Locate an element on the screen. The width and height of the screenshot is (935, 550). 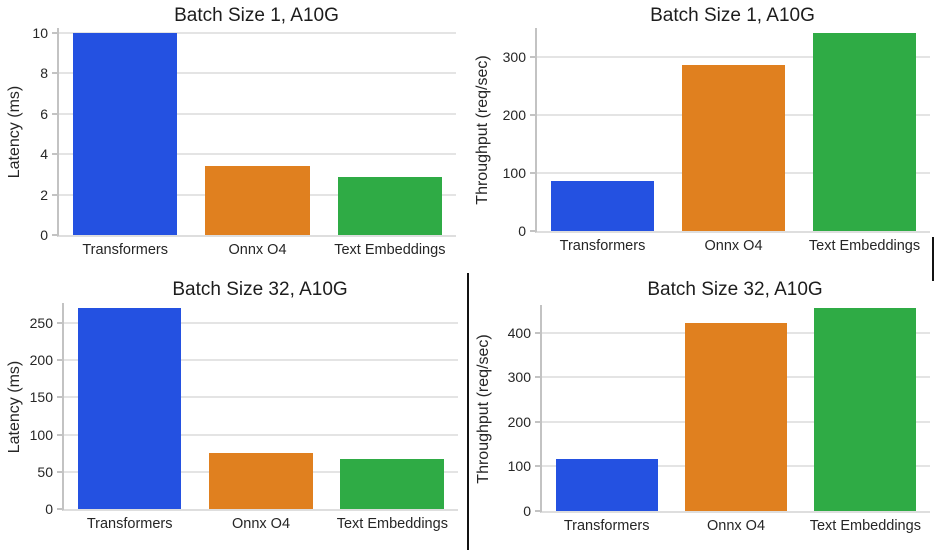
divider-vertical-line is located at coordinates (468, 411).